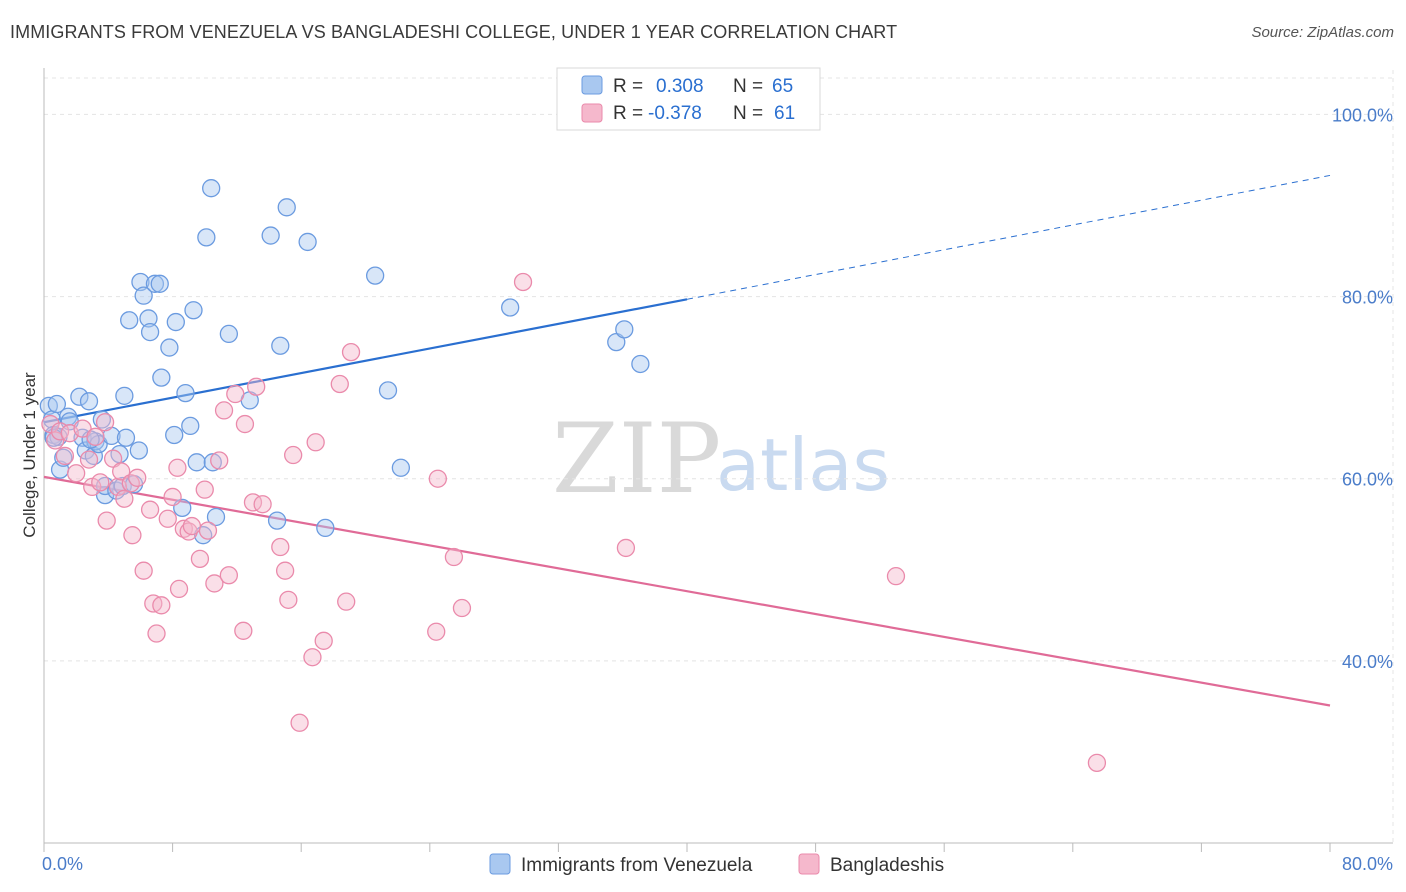 The width and height of the screenshot is (1406, 892). Describe the element at coordinates (1362, 388) in the screenshot. I see `y-tick-labels: 40.0% 60.0% 80.0% 100.0%` at that location.